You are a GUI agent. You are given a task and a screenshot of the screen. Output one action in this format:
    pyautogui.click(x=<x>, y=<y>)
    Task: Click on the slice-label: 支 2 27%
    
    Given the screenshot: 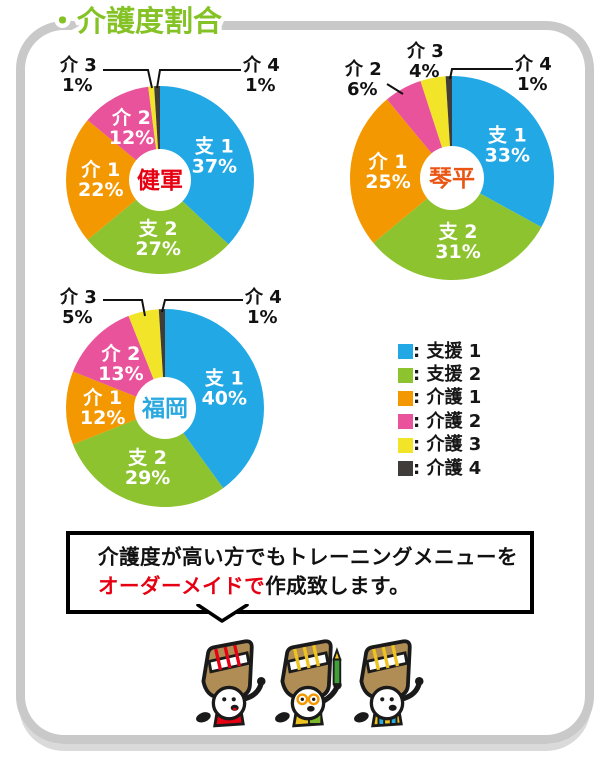 What is the action you would take?
    pyautogui.click(x=157, y=239)
    